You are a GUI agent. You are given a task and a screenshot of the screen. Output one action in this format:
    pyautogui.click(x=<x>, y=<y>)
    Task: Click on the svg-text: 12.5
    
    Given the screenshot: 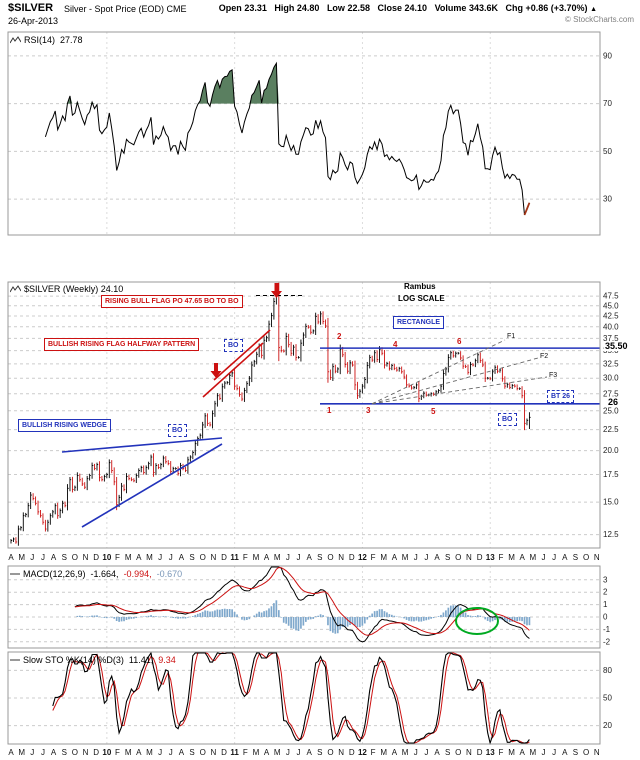 What is the action you would take?
    pyautogui.click(x=611, y=534)
    